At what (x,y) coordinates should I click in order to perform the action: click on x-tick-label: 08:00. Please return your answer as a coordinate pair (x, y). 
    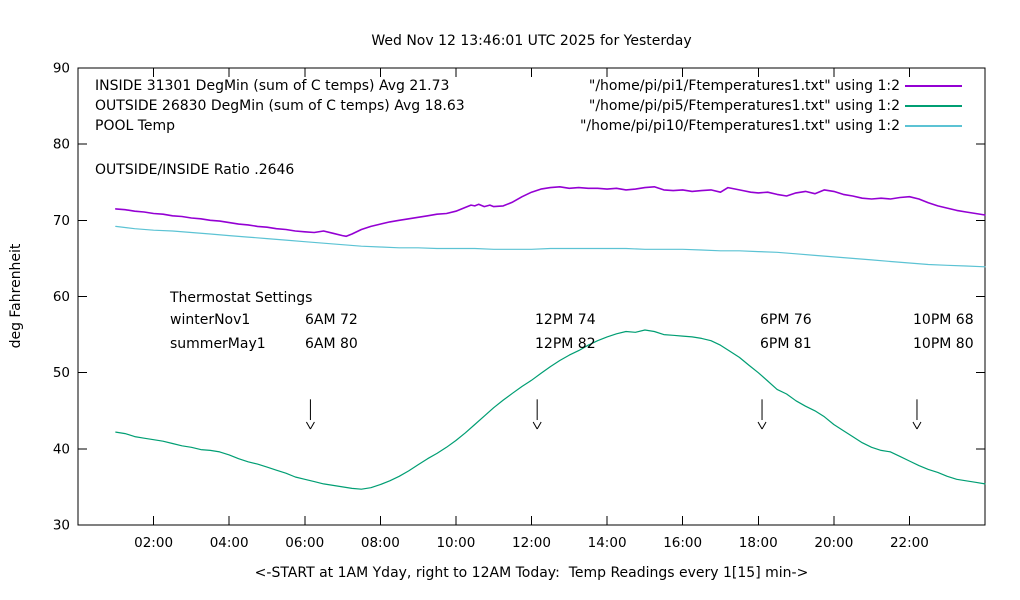
    Looking at the image, I should click on (380, 543).